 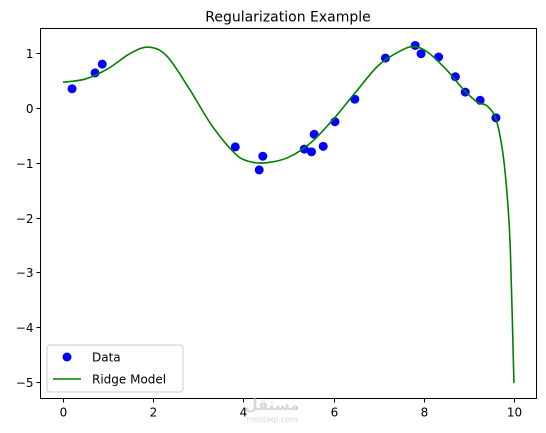 What do you see at coordinates (25, 273) in the screenshot?
I see `y-tick-label: −3` at bounding box center [25, 273].